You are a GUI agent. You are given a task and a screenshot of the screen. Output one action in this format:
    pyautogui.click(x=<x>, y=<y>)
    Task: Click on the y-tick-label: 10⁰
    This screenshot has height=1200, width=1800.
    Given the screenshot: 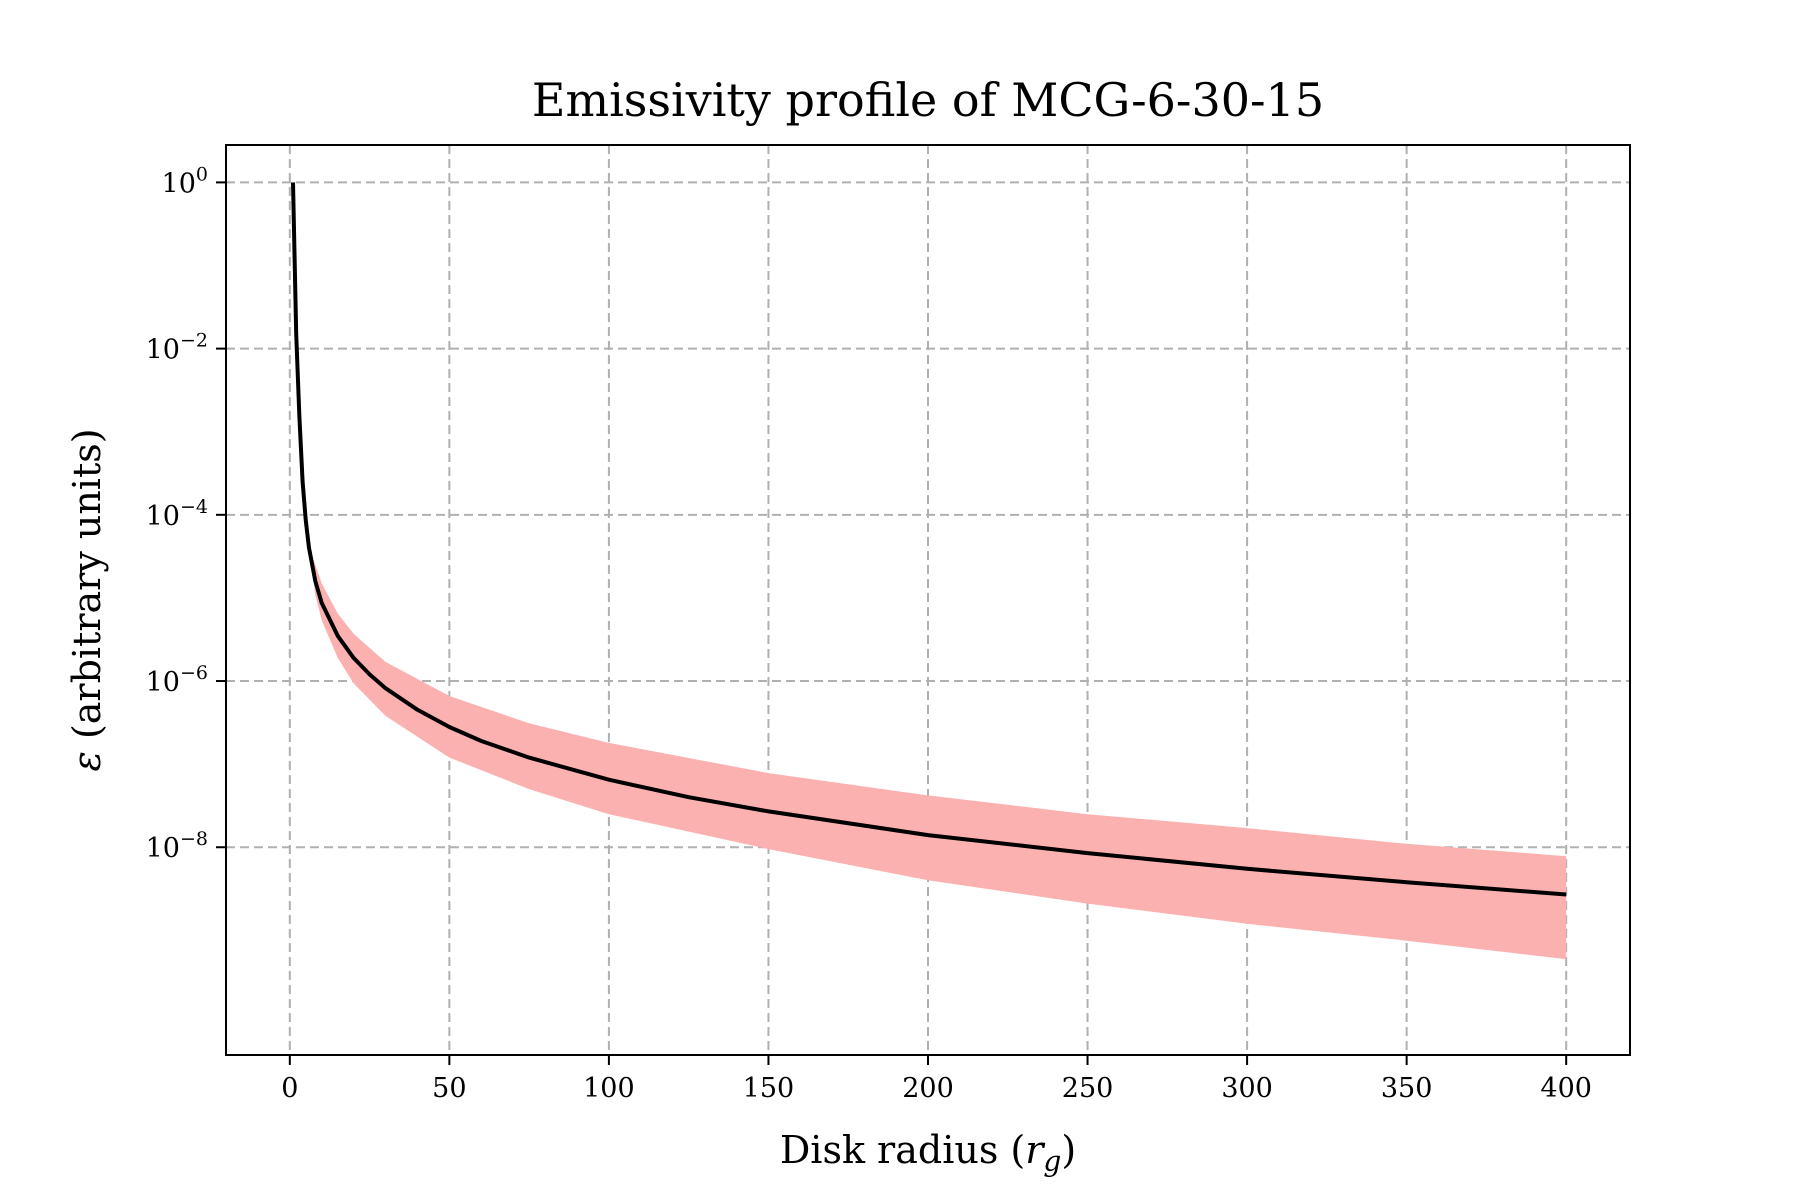 What is the action you would take?
    pyautogui.click(x=185, y=181)
    